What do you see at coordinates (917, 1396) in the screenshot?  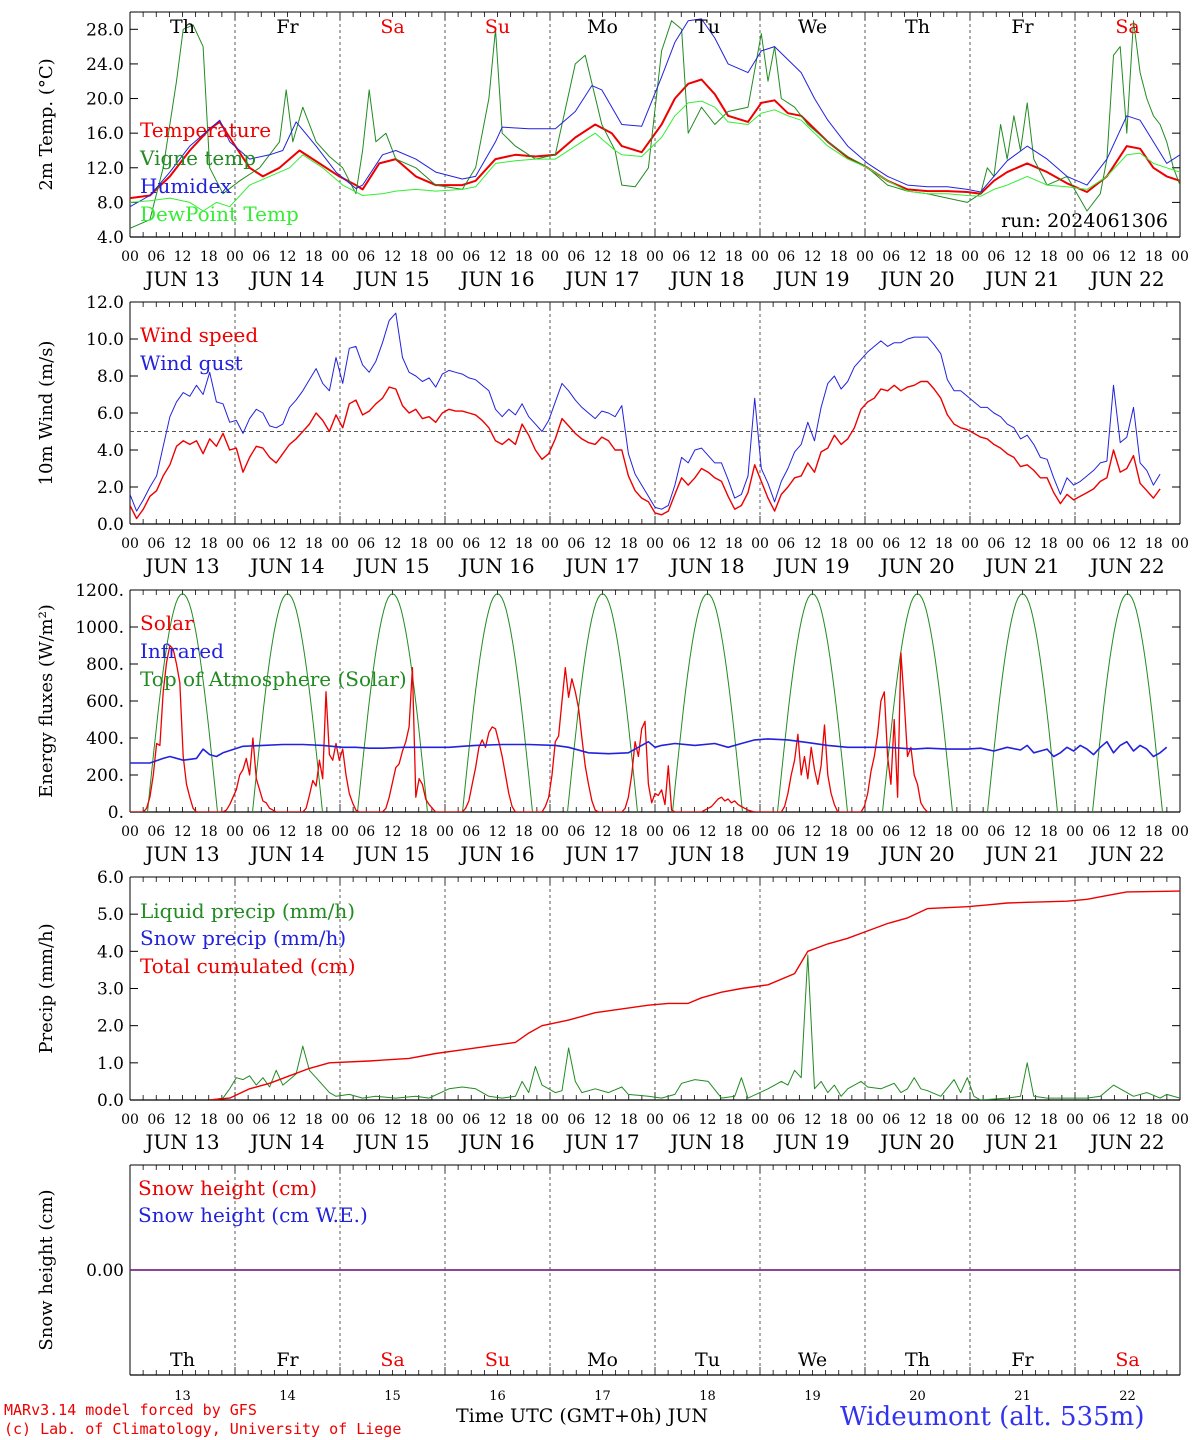 I see `day-number-label: 20` at bounding box center [917, 1396].